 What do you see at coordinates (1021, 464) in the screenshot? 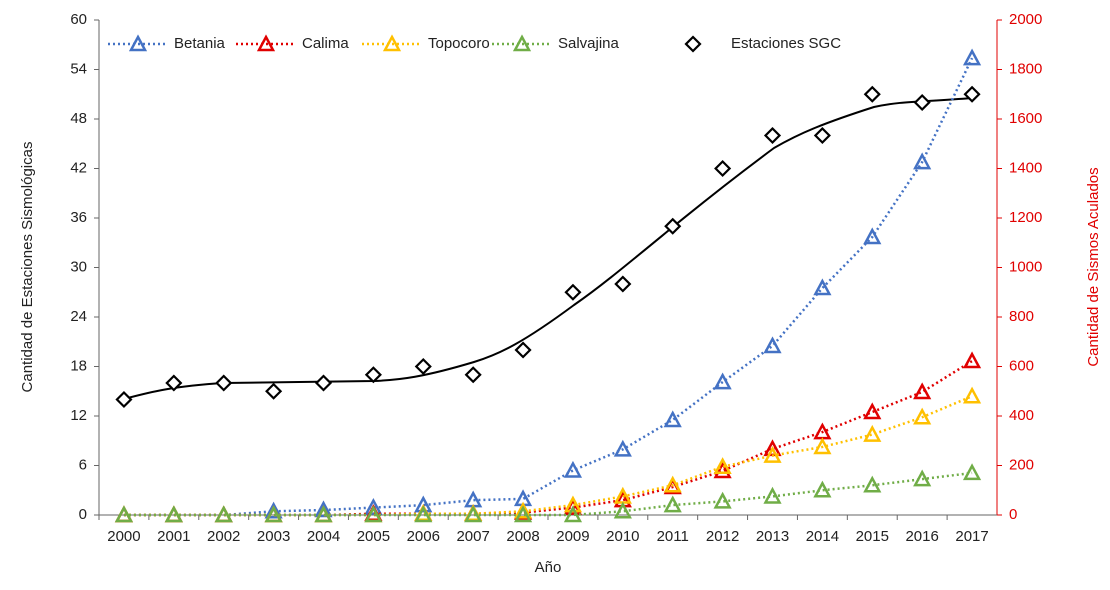
I see `y2-tick-label: 200` at bounding box center [1021, 464].